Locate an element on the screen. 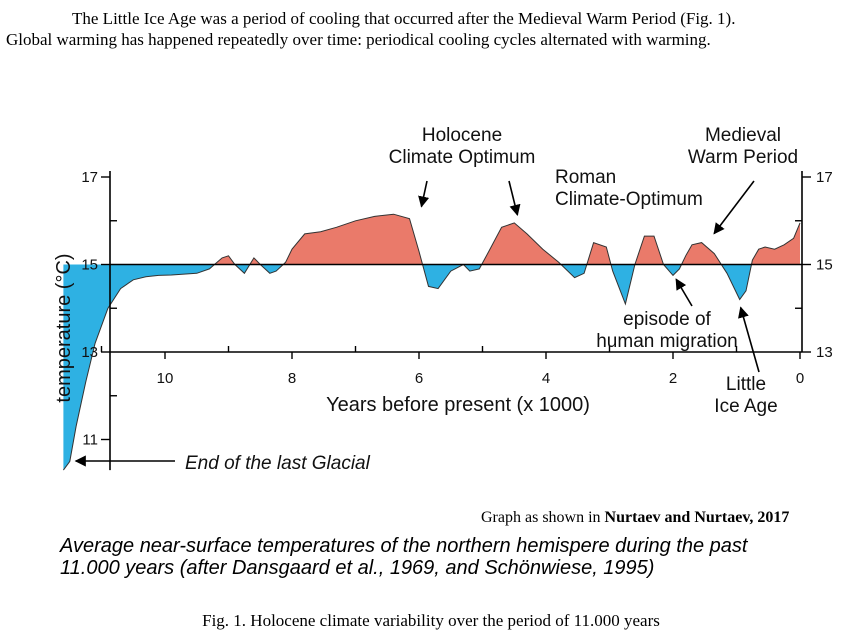  annotation-label: Roman Climate-Optimum is located at coordinates (629, 188).